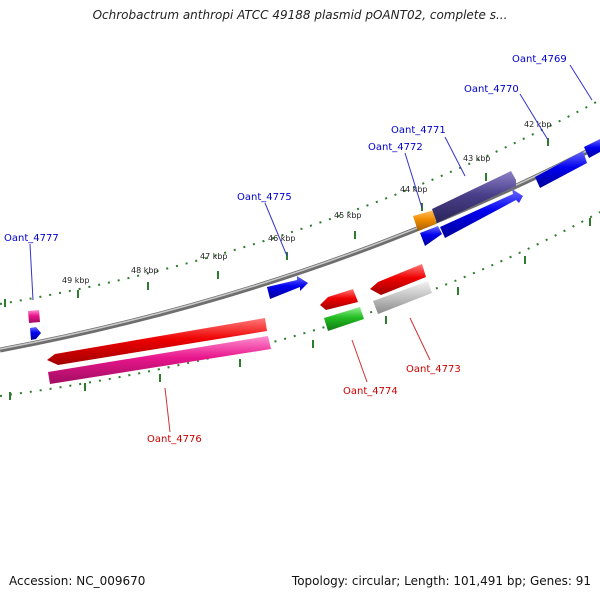  I want to click on gene-feature-blue-small, so click(35, 333).